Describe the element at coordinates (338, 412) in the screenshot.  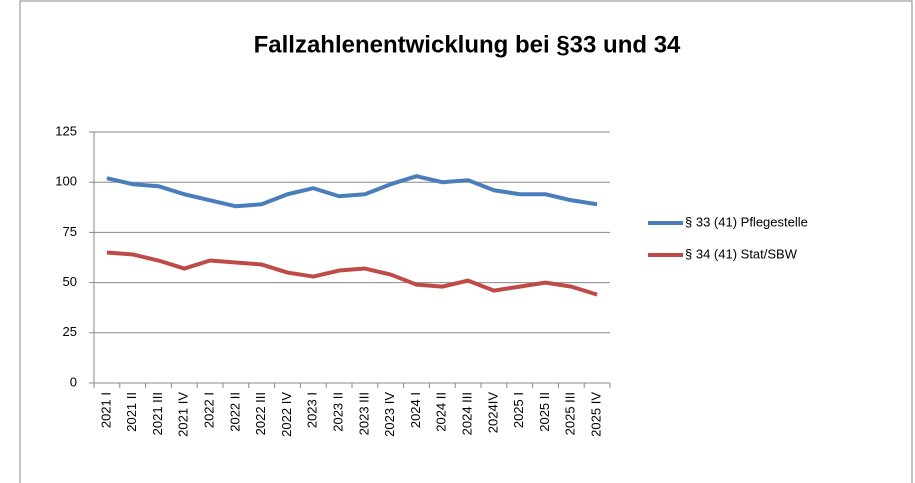
I see `x-tick-label: 2023 II` at that location.